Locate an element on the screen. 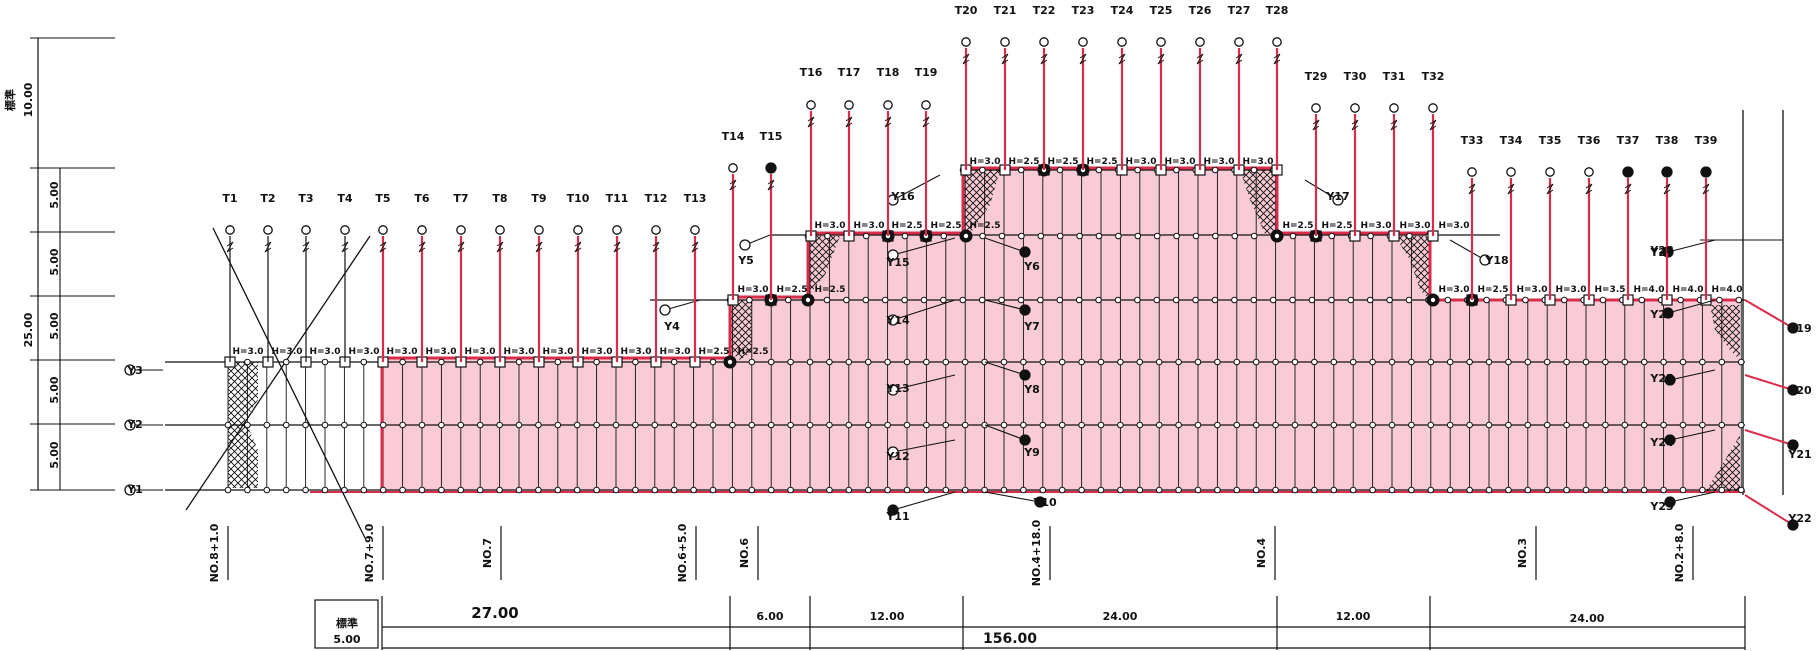 Image resolution: width=1820 pixels, height=651 pixels. station-label: NO.7+9.0 is located at coordinates (369, 552).